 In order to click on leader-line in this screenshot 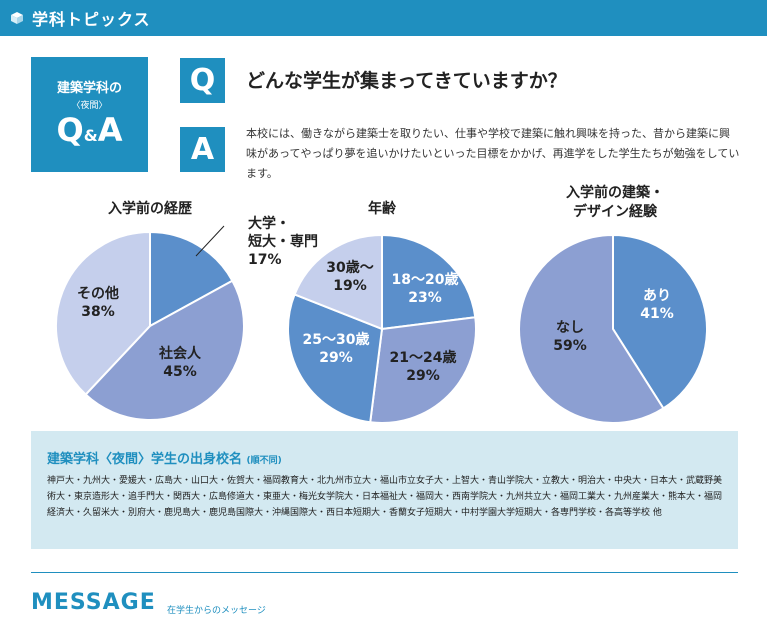, I will do `click(210, 241)`.